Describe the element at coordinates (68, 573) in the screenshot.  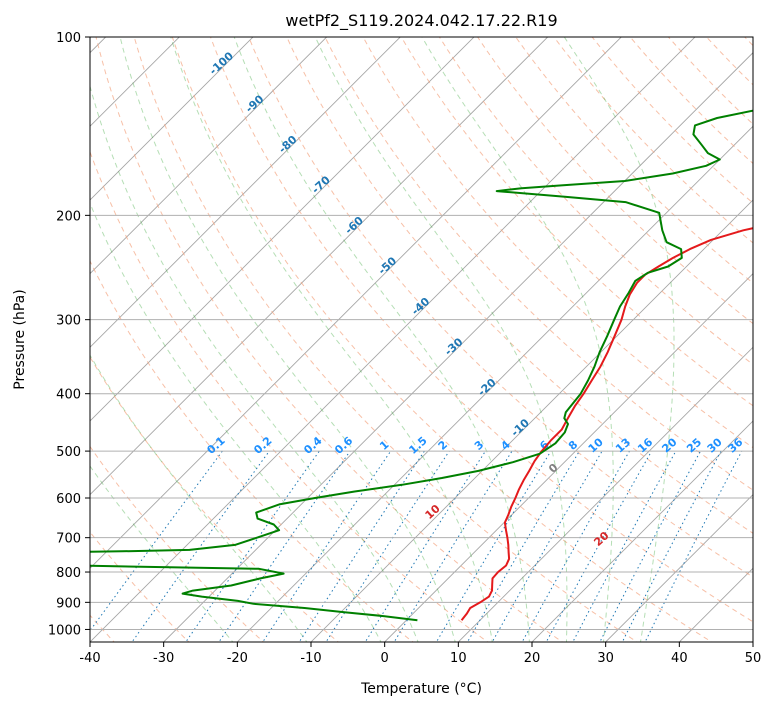
I see `y-tick-label: 800` at that location.